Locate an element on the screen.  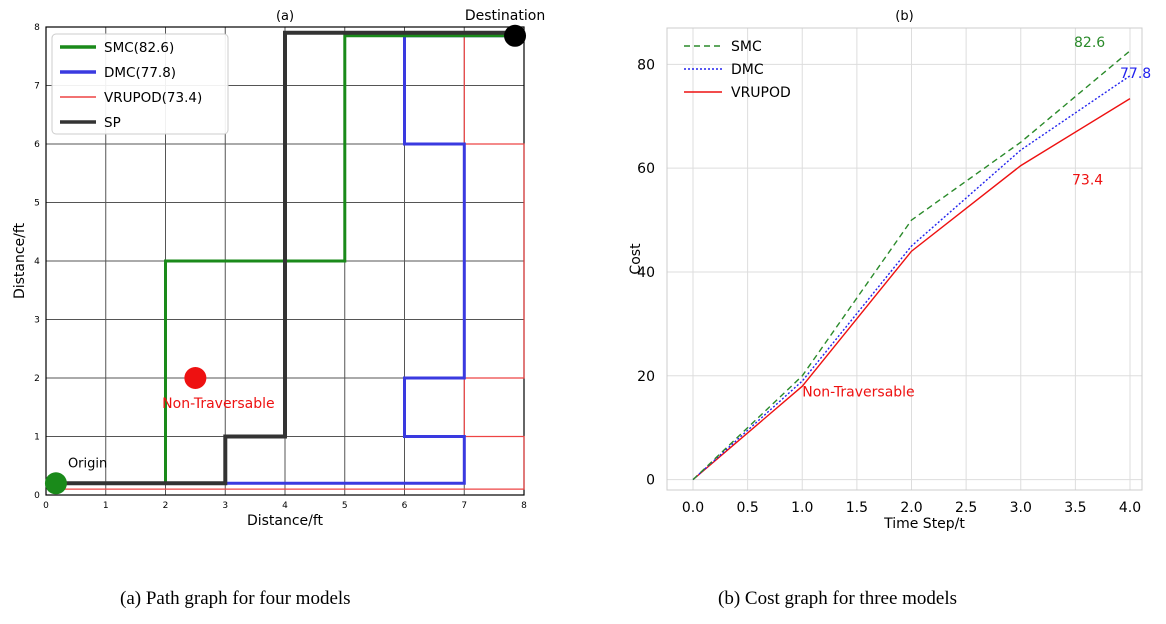
chart-title-b: (b) is located at coordinates (904, 16).